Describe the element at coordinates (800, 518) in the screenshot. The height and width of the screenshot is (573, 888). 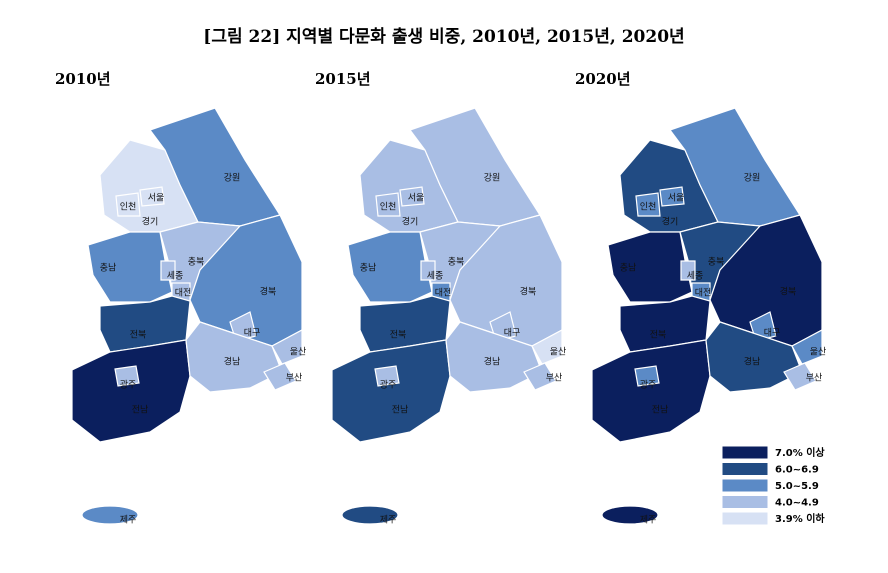
I see `legend-label: 3.9% 이하` at that location.